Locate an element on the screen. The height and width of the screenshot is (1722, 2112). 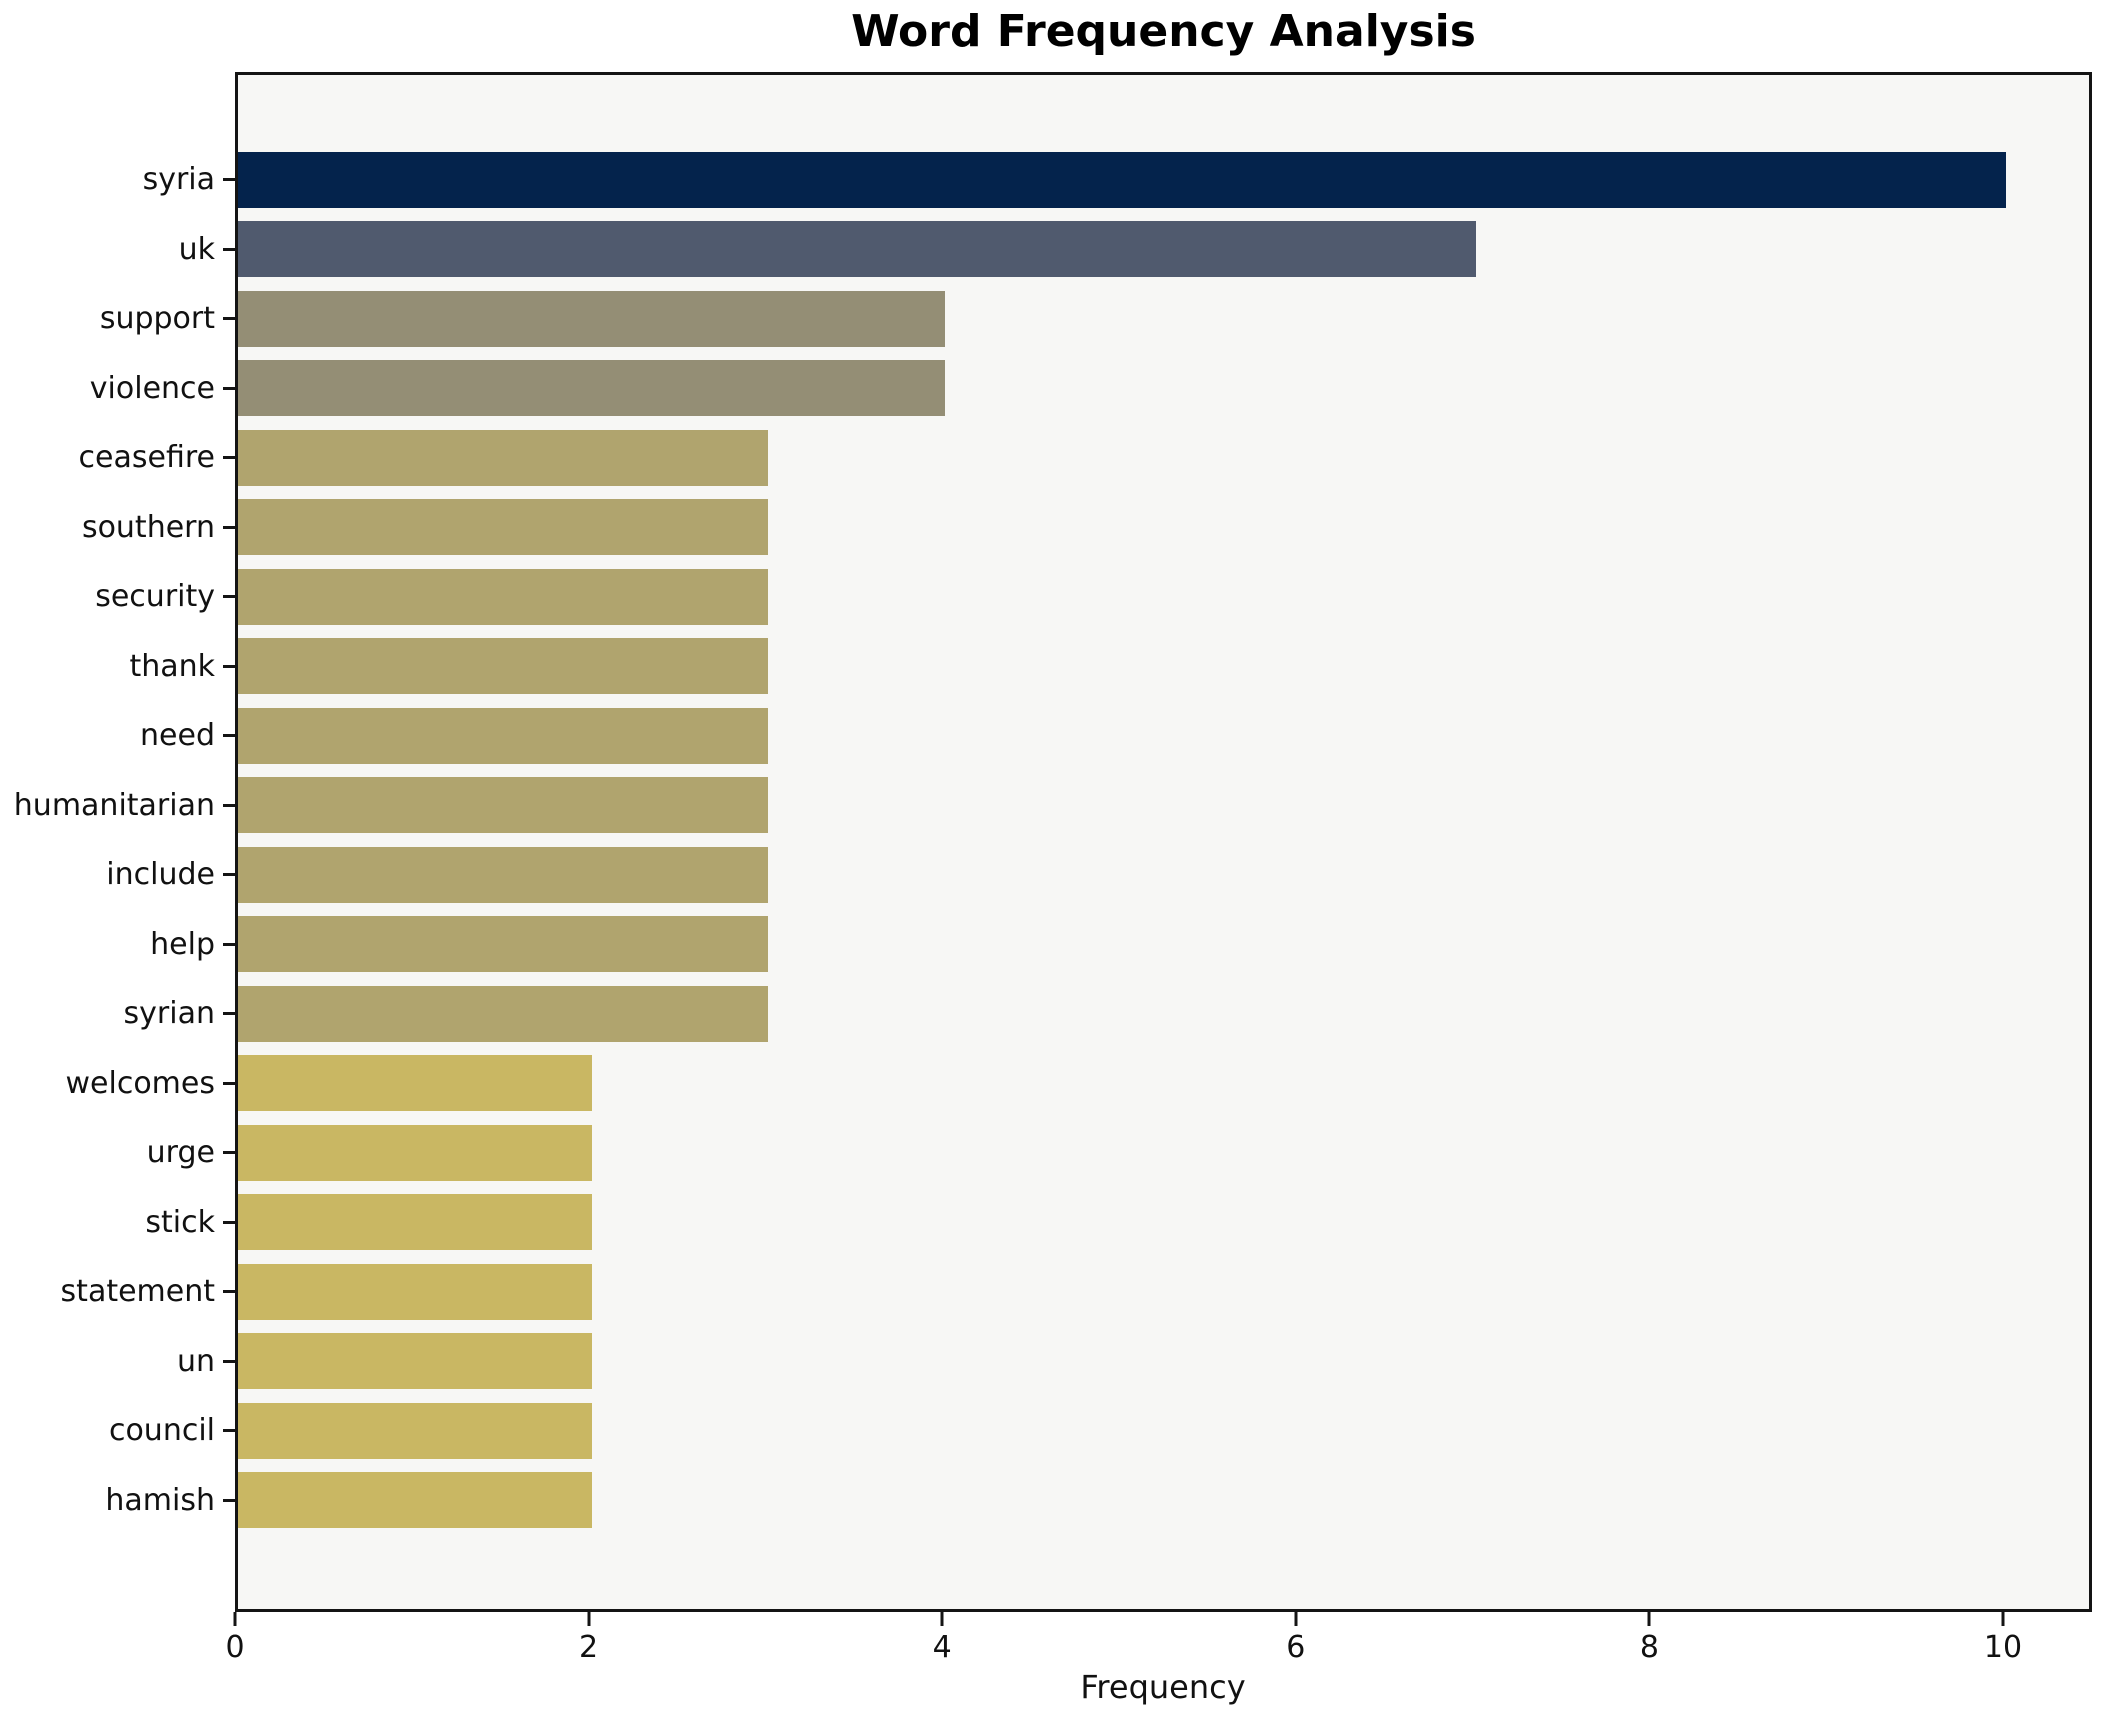
y-tick-label-syrian: syrian is located at coordinates (169, 1014).